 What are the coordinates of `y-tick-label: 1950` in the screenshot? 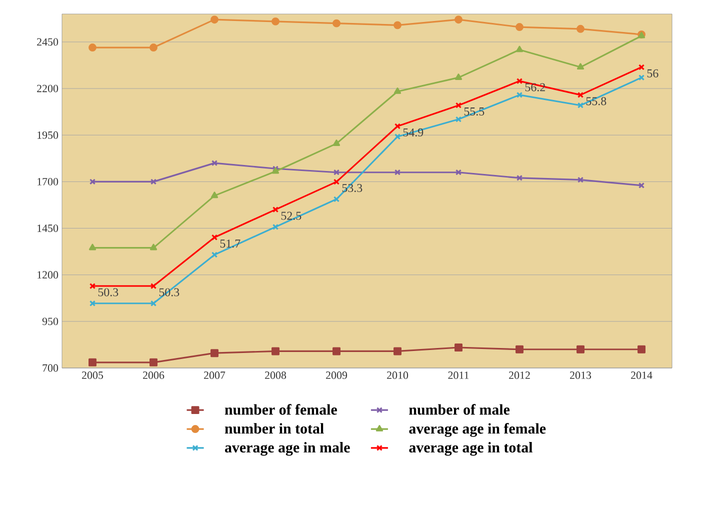 It's located at (48, 135).